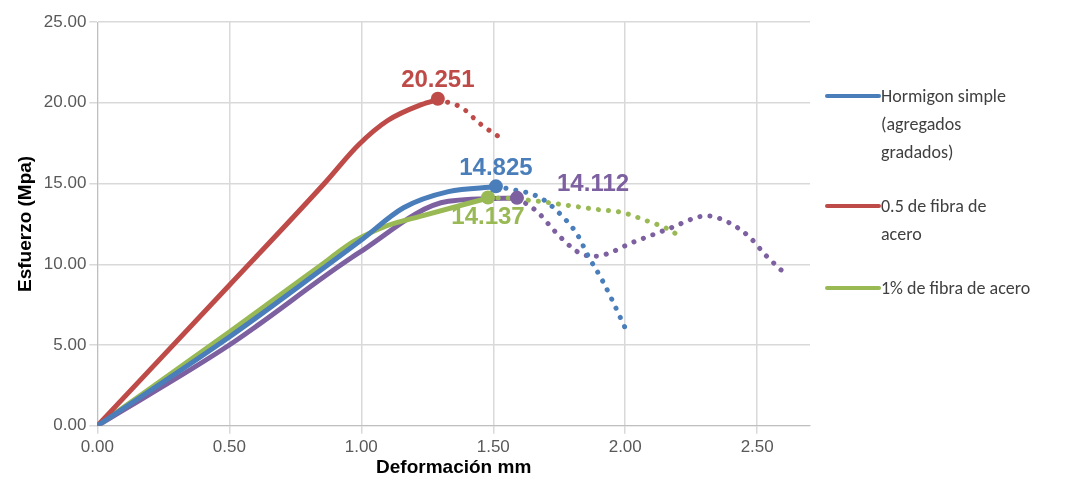 The image size is (1082, 483). Describe the element at coordinates (70, 425) in the screenshot. I see `y-tick-label: 0.00` at that location.